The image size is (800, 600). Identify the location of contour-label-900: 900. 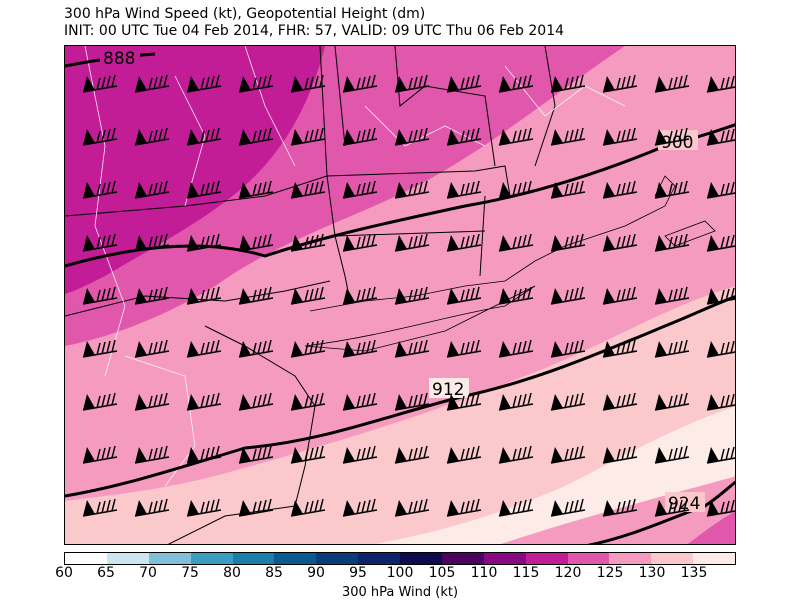
(677, 143).